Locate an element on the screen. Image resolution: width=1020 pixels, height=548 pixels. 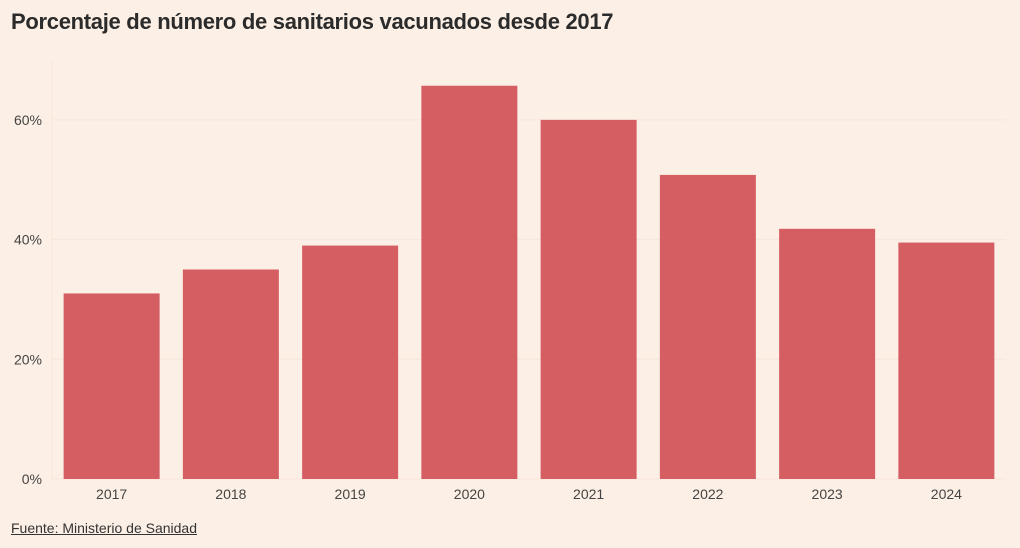
bar-2021 is located at coordinates (588, 299).